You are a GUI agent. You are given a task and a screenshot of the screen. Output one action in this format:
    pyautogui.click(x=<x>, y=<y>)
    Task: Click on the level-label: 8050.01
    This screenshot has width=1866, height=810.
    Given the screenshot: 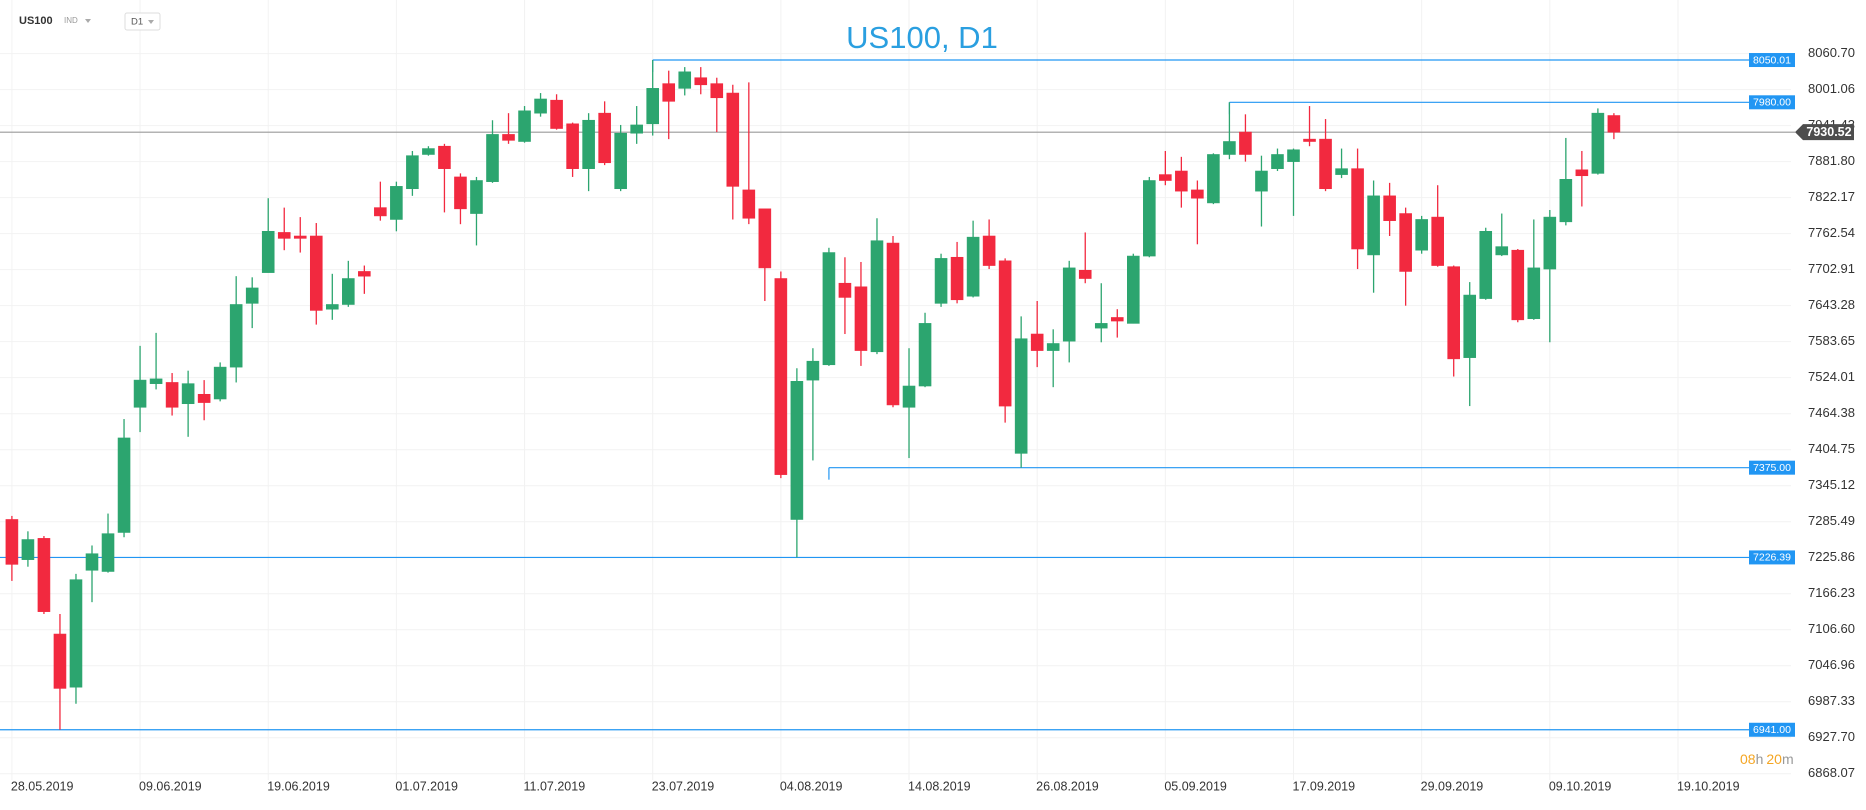 What is the action you would take?
    pyautogui.click(x=1772, y=60)
    